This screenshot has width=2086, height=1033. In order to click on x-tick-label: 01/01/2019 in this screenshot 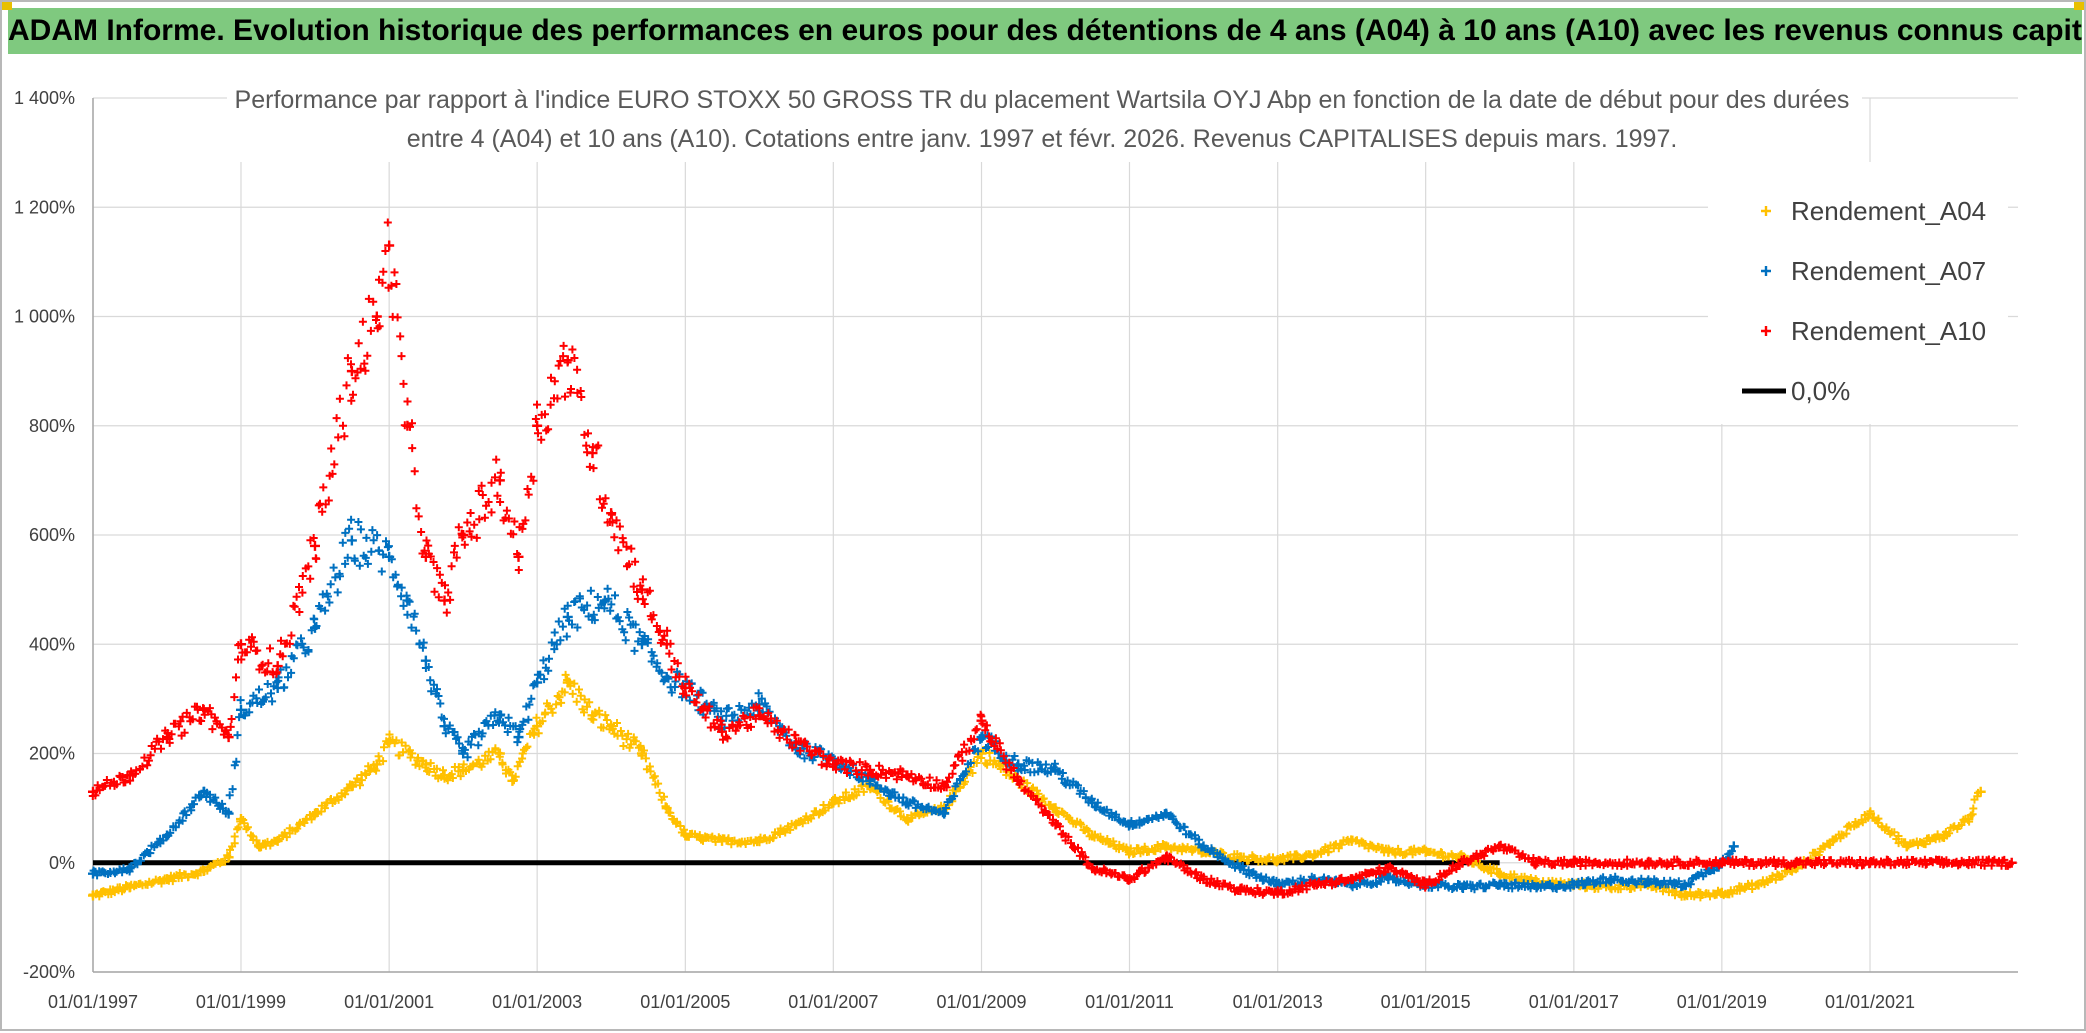, I will do `click(1722, 1002)`.